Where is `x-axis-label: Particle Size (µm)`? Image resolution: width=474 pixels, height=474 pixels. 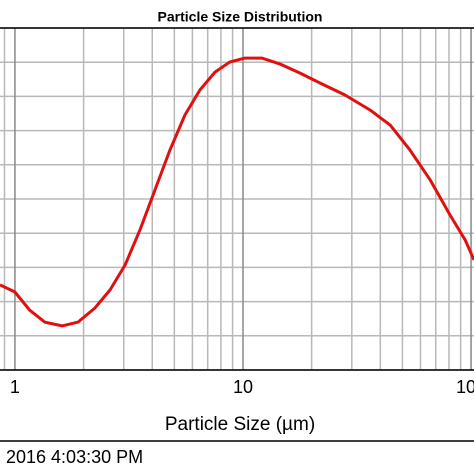
x-axis-label: Particle Size (µm) is located at coordinates (240, 424).